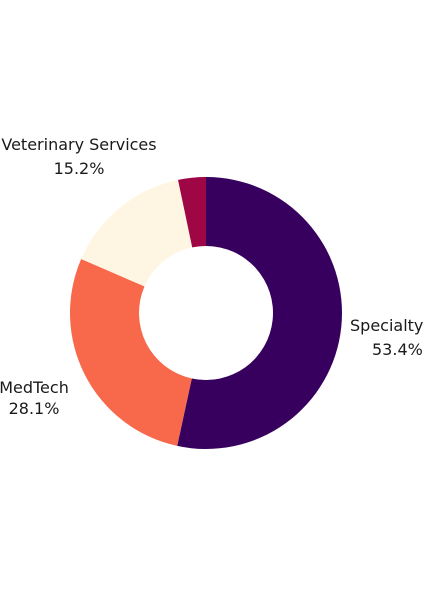 The image size is (427, 601). What do you see at coordinates (34, 408) in the screenshot?
I see `slice-label-percent: 28.1%` at bounding box center [34, 408].